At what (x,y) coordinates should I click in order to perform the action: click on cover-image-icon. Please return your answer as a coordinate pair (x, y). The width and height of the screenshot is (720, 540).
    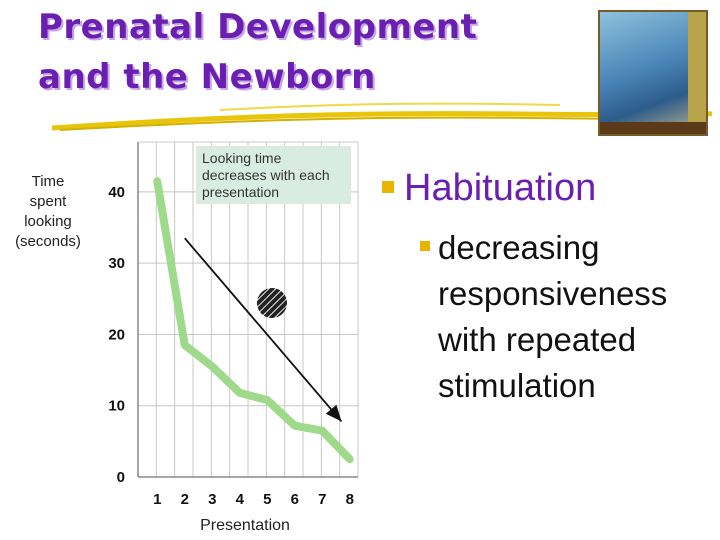
    Looking at the image, I should click on (653, 73).